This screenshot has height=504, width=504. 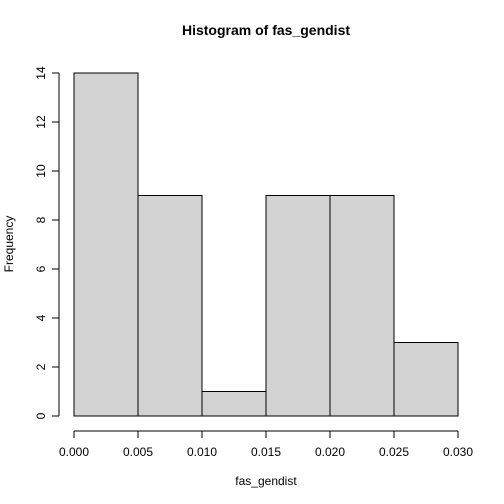 What do you see at coordinates (41, 122) in the screenshot?
I see `y-tick-label: 12` at bounding box center [41, 122].